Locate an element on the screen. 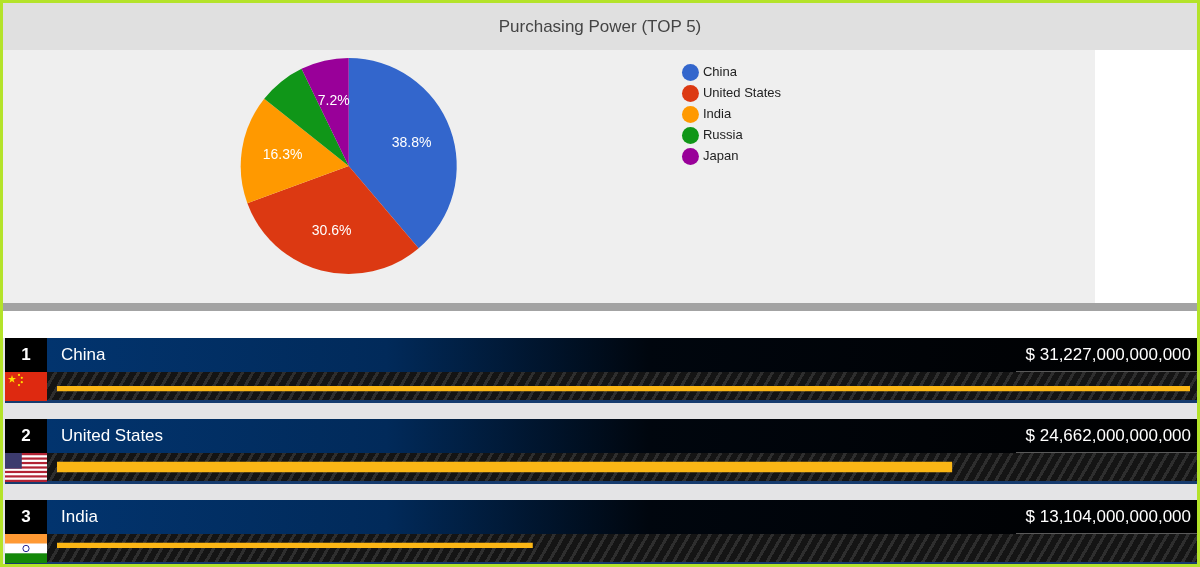 The width and height of the screenshot is (1200, 567). data-label: 7.2% is located at coordinates (333, 99).